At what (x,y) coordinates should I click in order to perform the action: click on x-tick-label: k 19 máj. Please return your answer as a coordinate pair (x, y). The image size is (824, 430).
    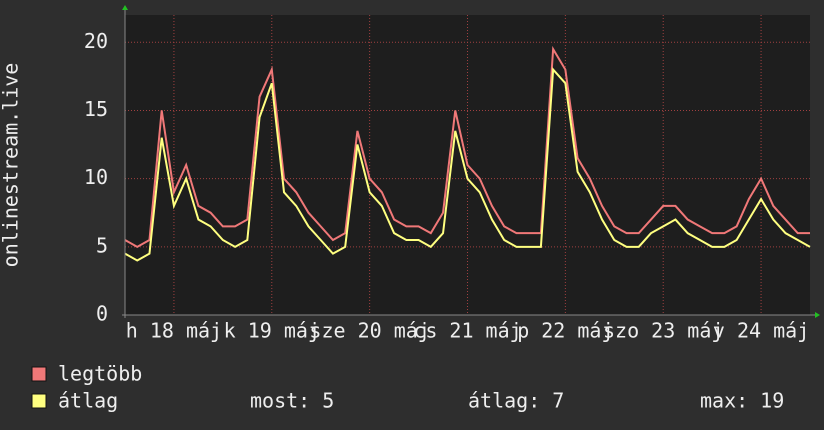
    Looking at the image, I should click on (272, 331).